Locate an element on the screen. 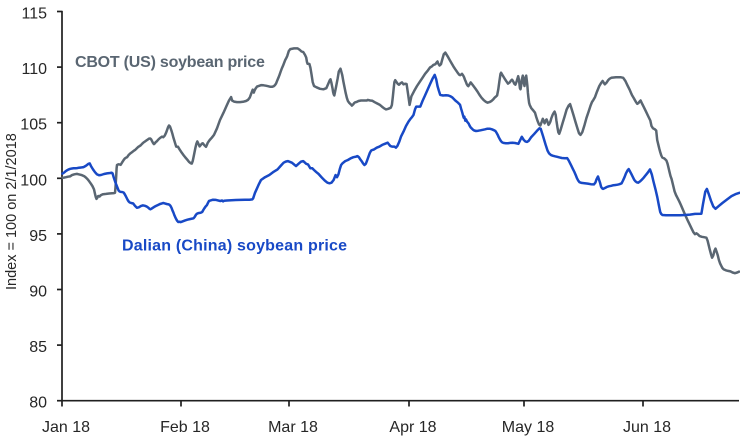 This screenshot has height=438, width=740. svg-text: Mar 18 is located at coordinates (293, 427).